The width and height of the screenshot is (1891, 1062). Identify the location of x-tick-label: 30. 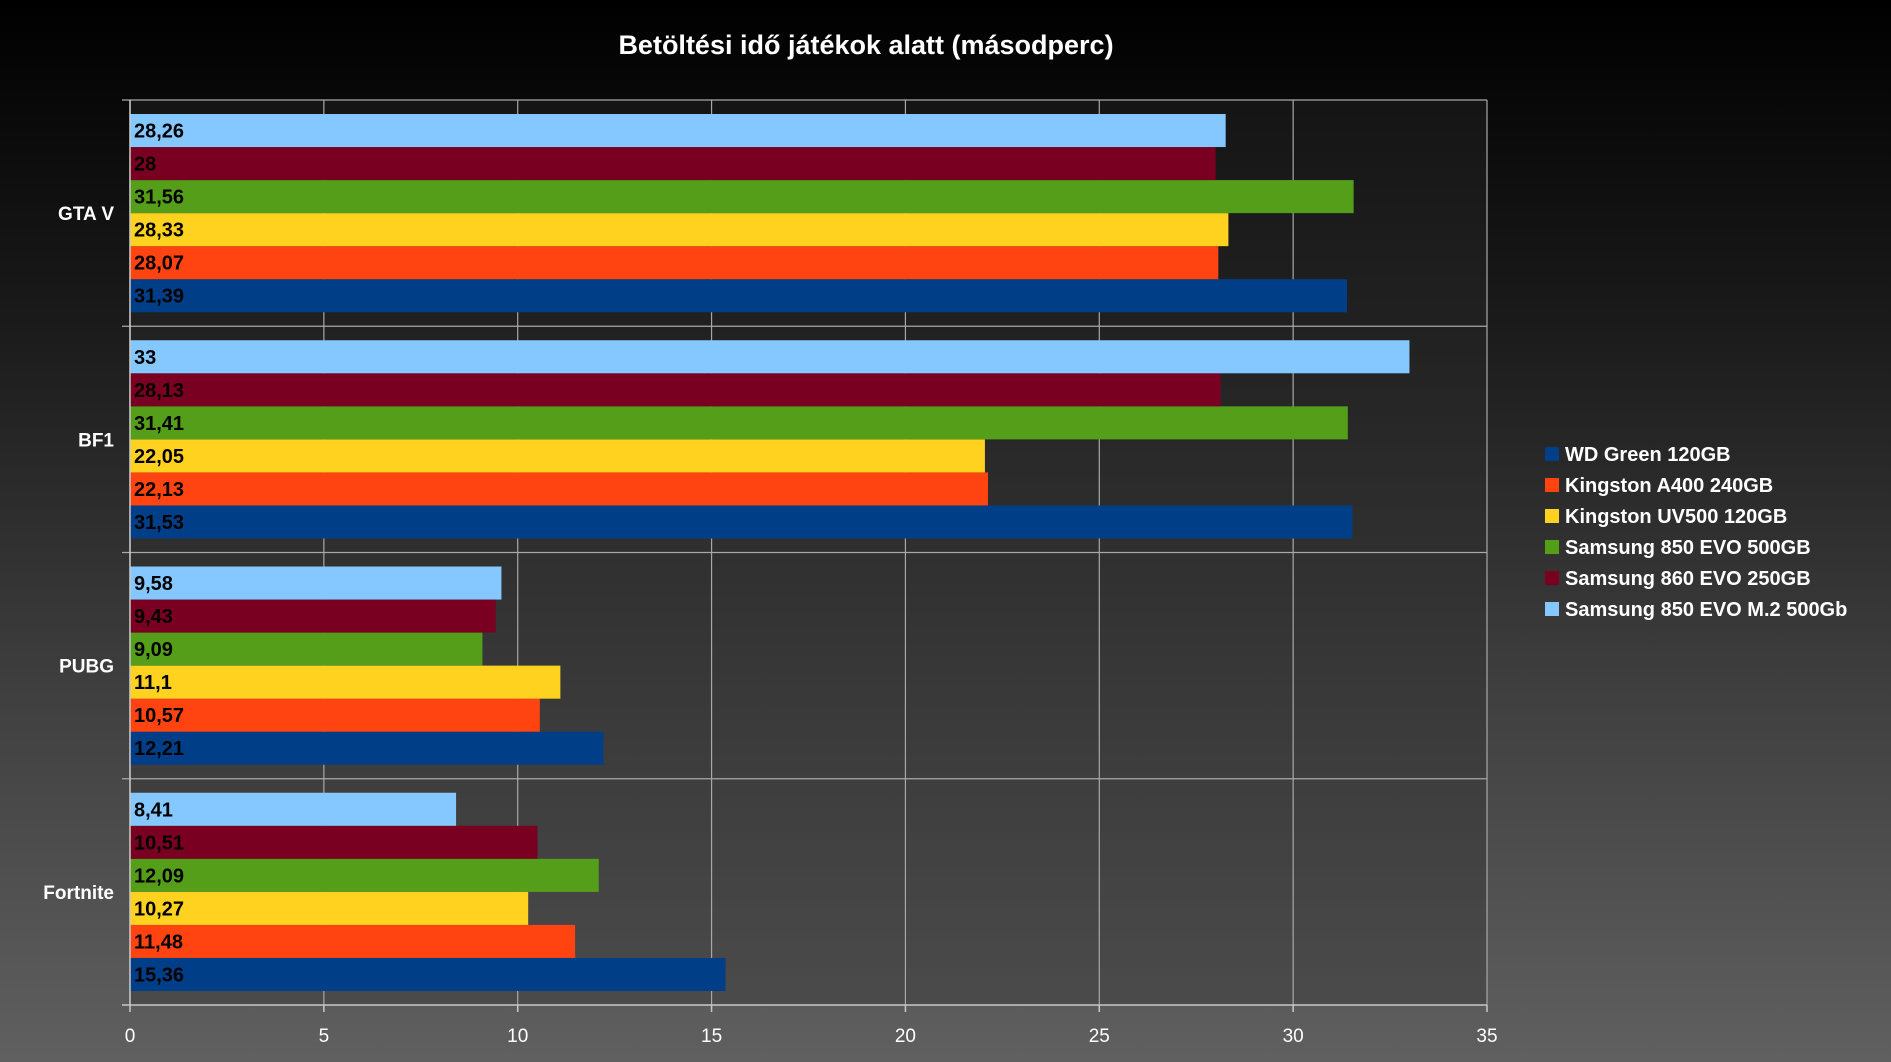
(1293, 1036).